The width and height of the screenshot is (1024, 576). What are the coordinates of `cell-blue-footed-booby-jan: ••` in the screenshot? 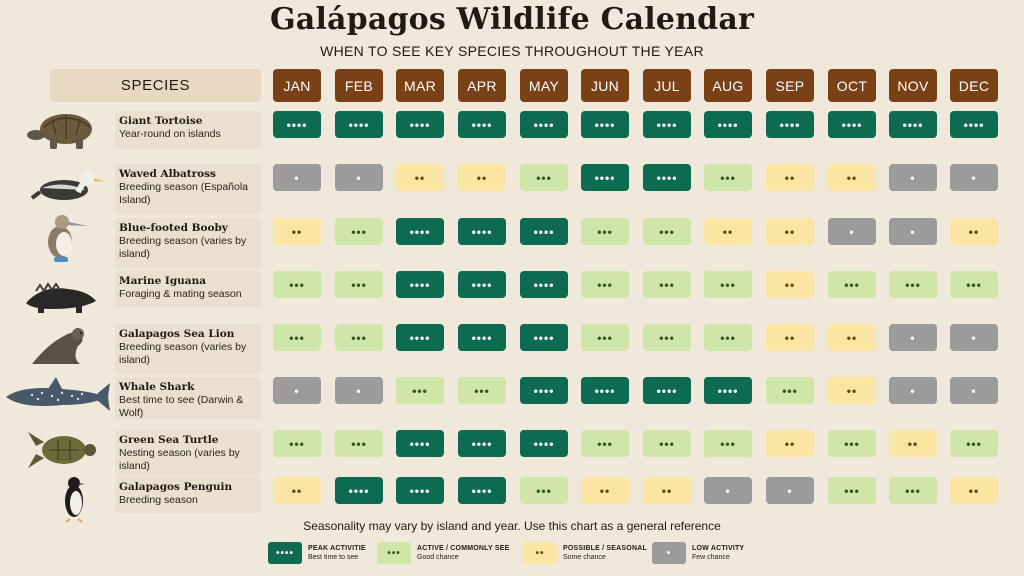 It's located at (297, 231).